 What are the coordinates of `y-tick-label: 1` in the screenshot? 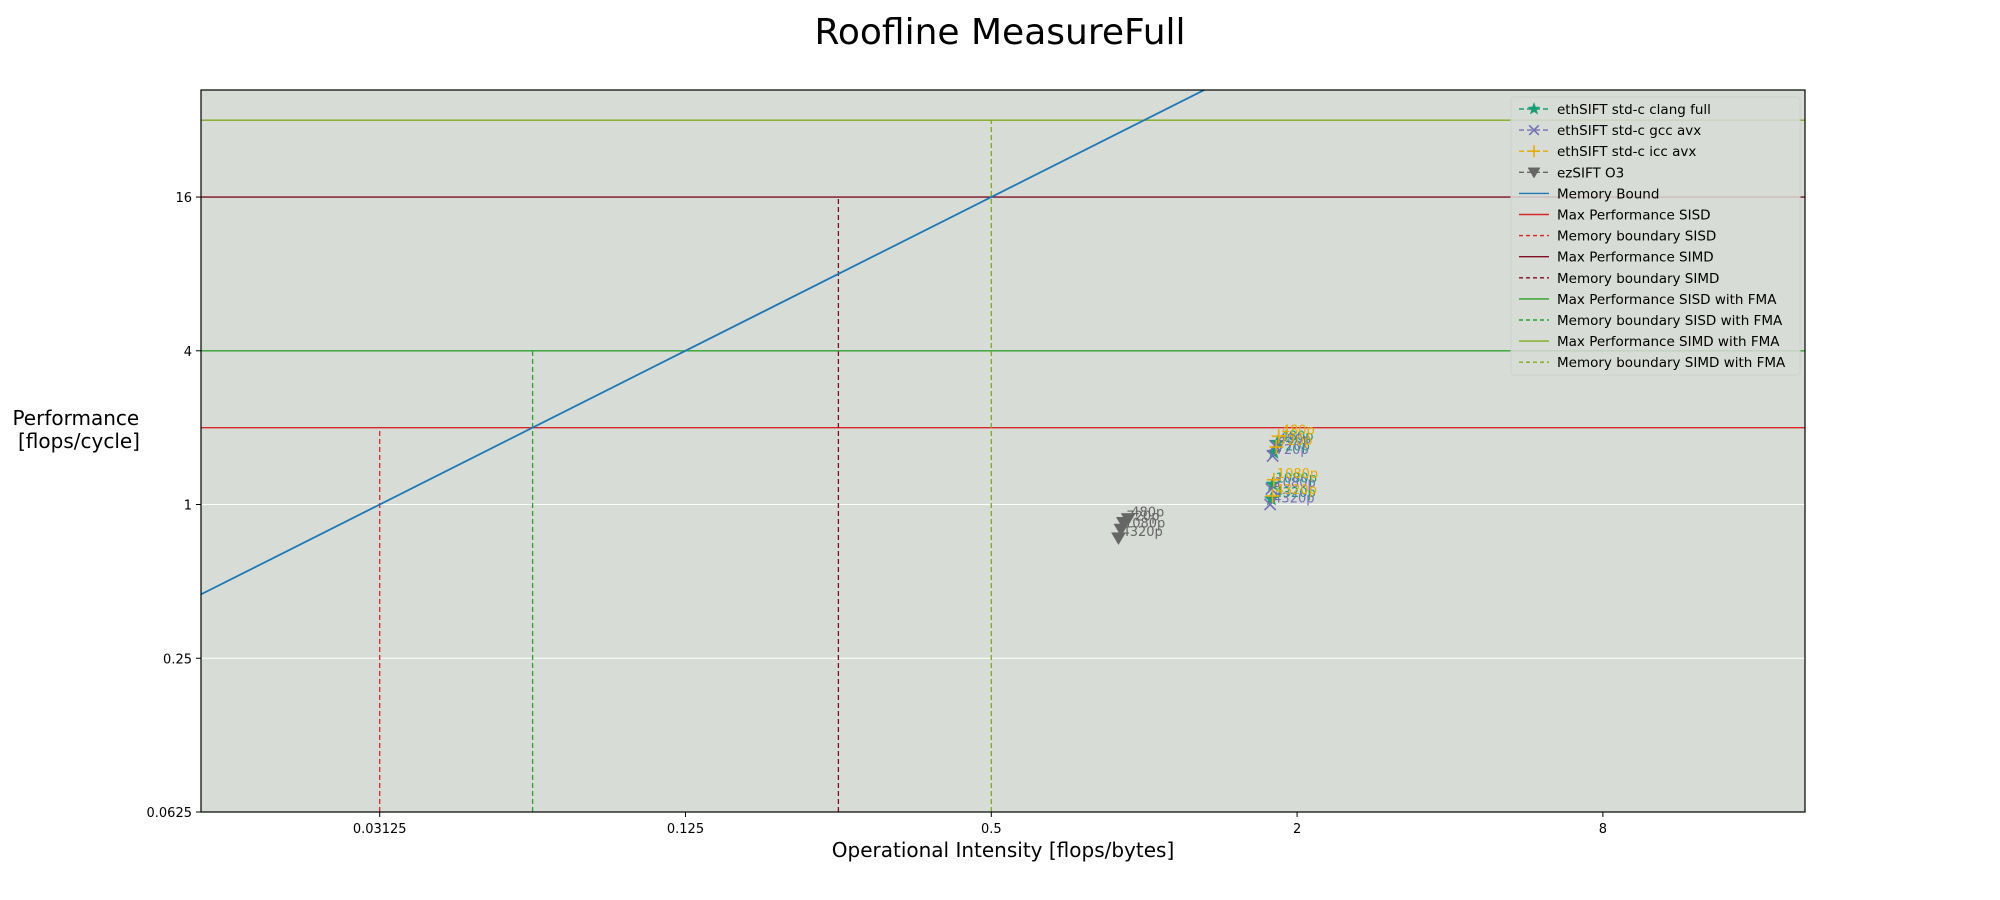 It's located at (188, 506).